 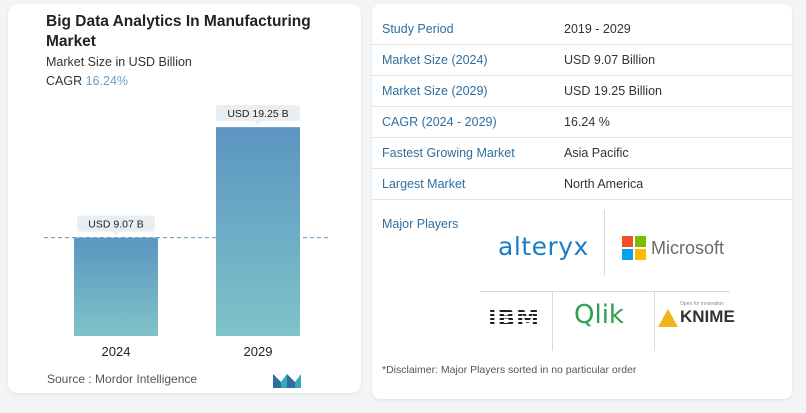 What do you see at coordinates (258, 231) in the screenshot?
I see `bar-2029` at bounding box center [258, 231].